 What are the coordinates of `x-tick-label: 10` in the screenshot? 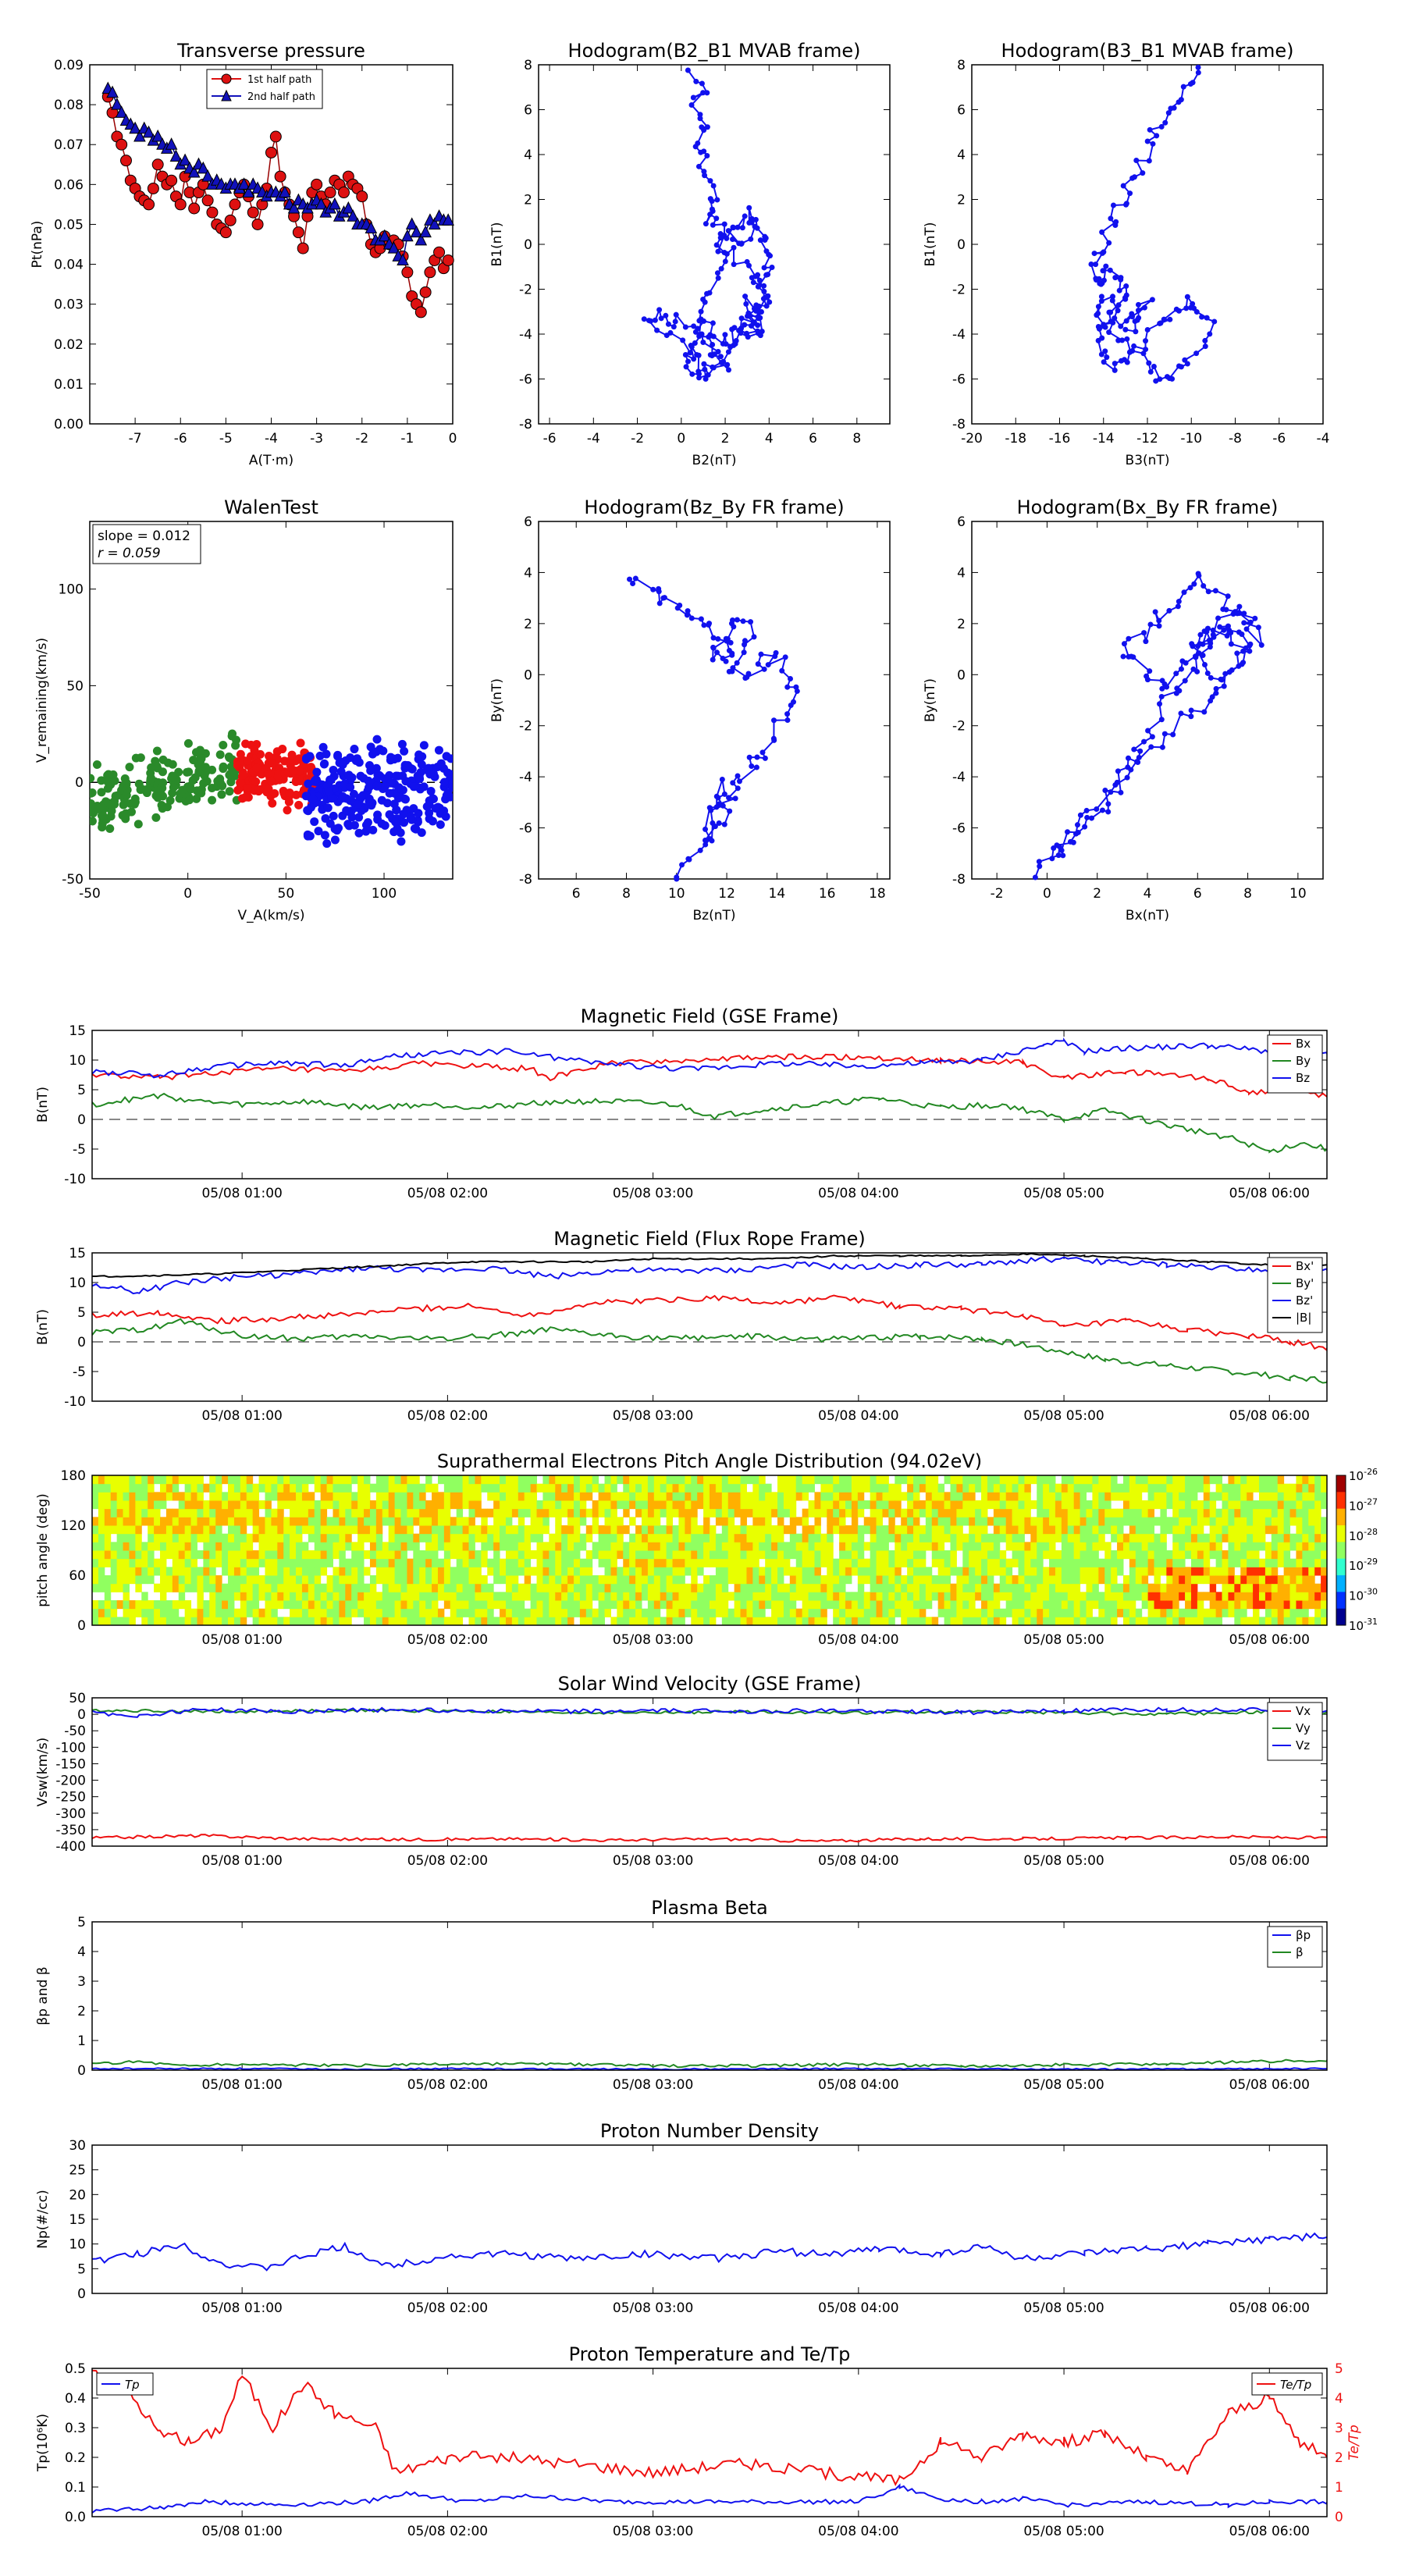 It's located at (1298, 894).